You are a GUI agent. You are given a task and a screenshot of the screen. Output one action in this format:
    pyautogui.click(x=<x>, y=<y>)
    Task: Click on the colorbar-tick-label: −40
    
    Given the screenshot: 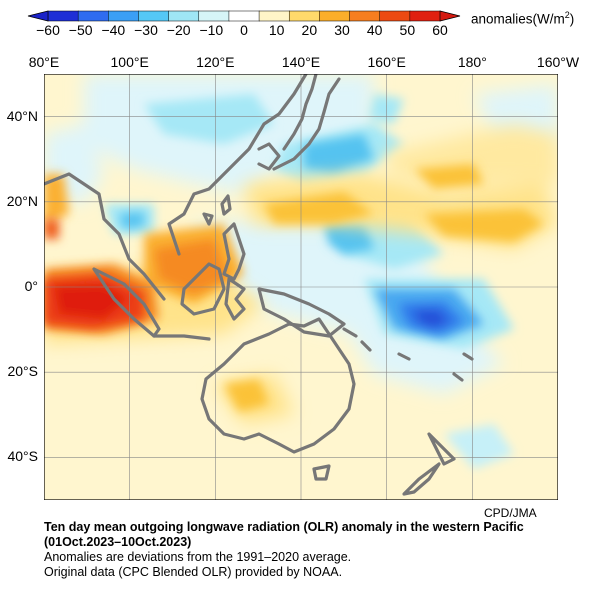 What is the action you would take?
    pyautogui.click(x=113, y=30)
    